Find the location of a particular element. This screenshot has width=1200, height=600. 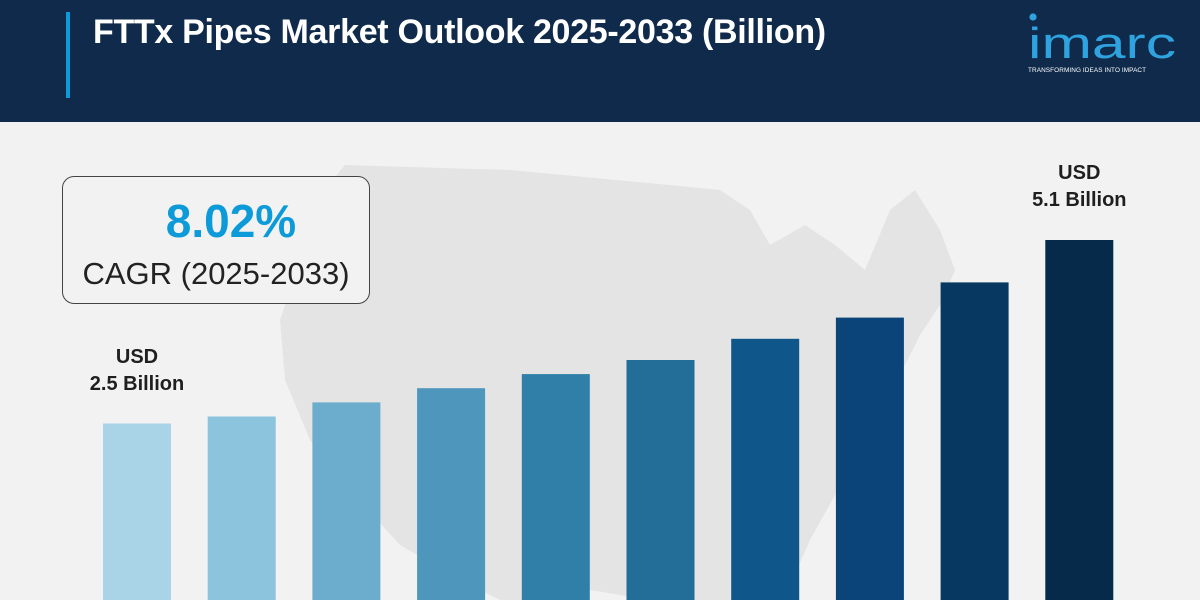

bar-2031 is located at coordinates (765, 469).